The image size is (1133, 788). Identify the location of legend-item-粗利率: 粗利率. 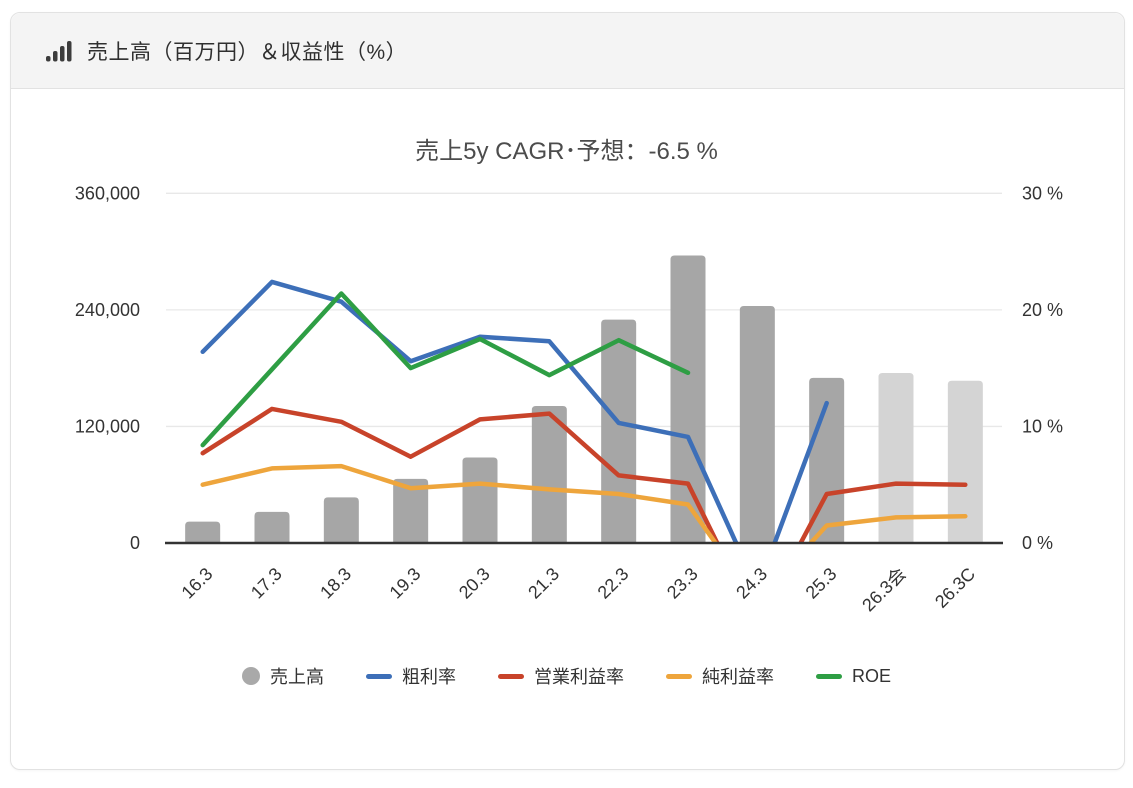
(410, 676).